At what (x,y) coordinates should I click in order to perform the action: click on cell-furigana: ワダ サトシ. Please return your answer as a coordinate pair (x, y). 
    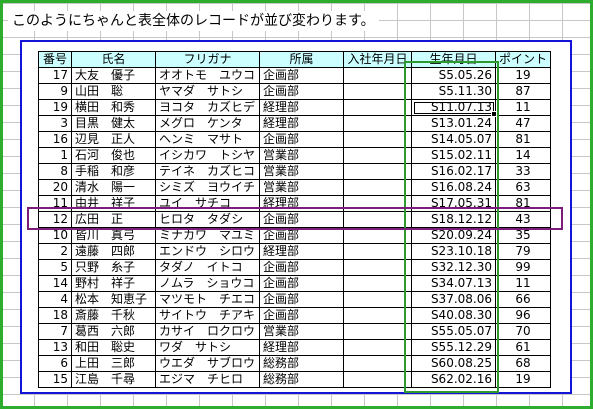
    Looking at the image, I should click on (207, 347).